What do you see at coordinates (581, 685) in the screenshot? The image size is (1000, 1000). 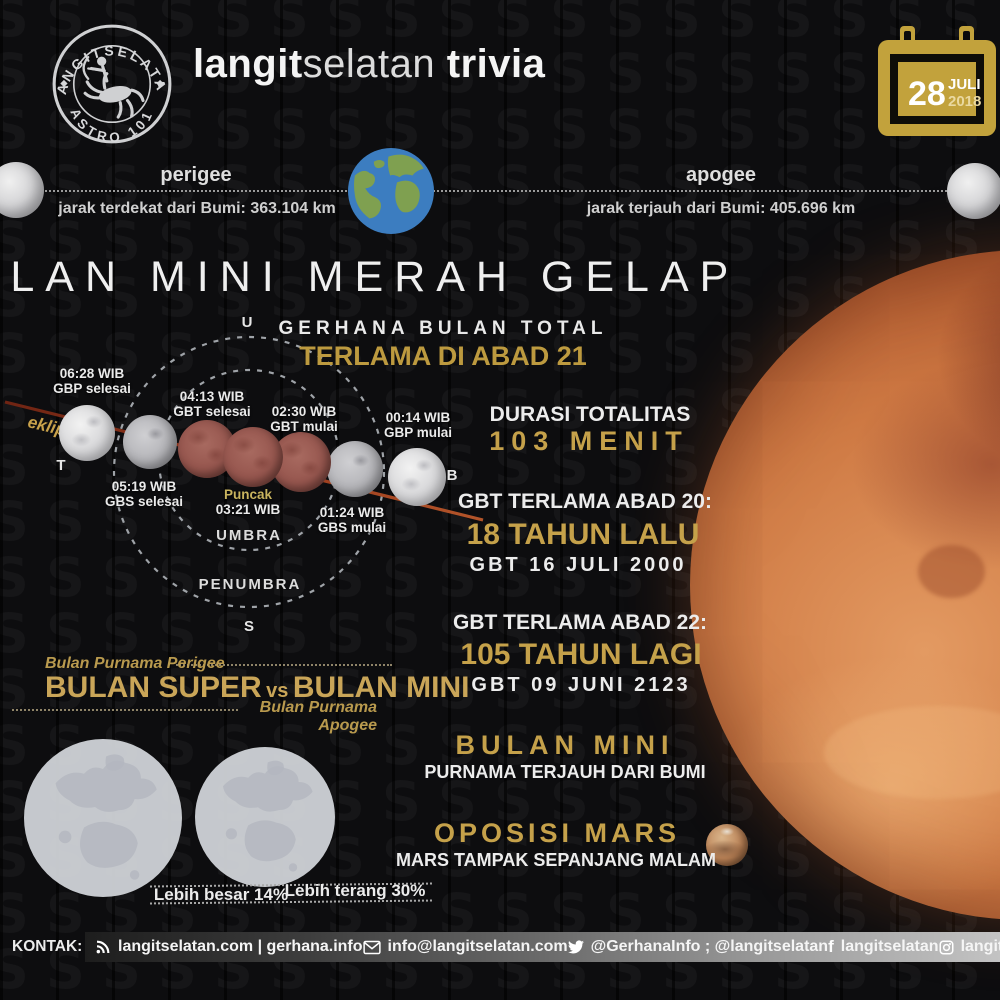 I see `abad22-detail: GBT 09 JUNI 2123` at bounding box center [581, 685].